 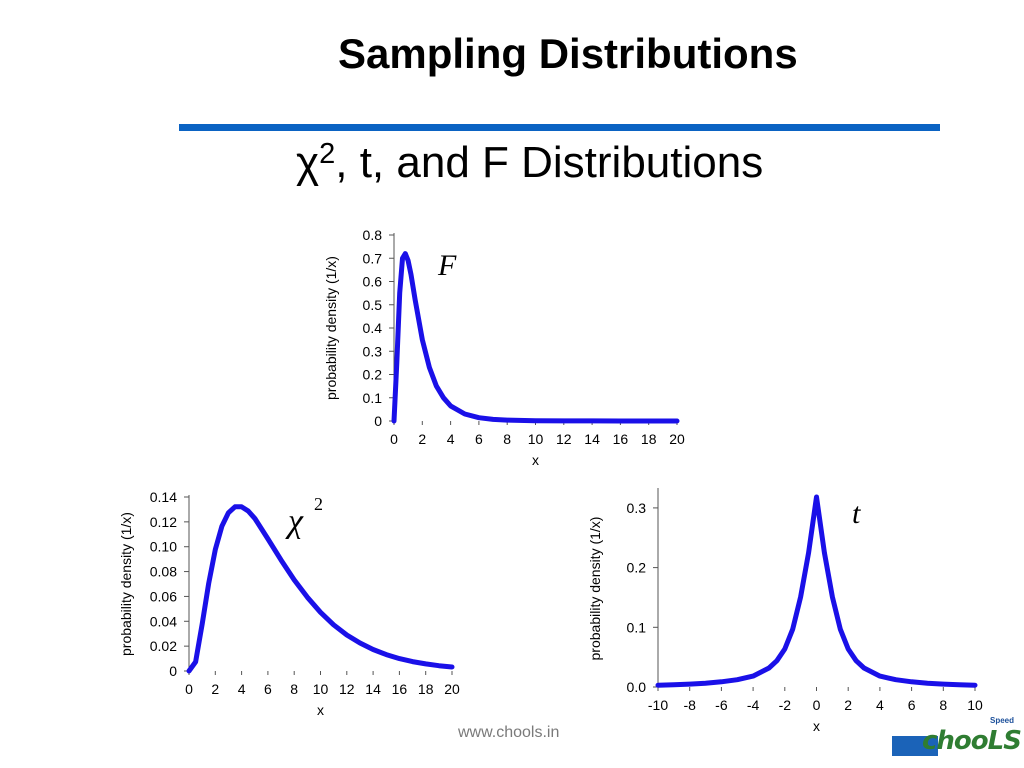 What do you see at coordinates (785, 705) in the screenshot?
I see `x-tick-label: -2` at bounding box center [785, 705].